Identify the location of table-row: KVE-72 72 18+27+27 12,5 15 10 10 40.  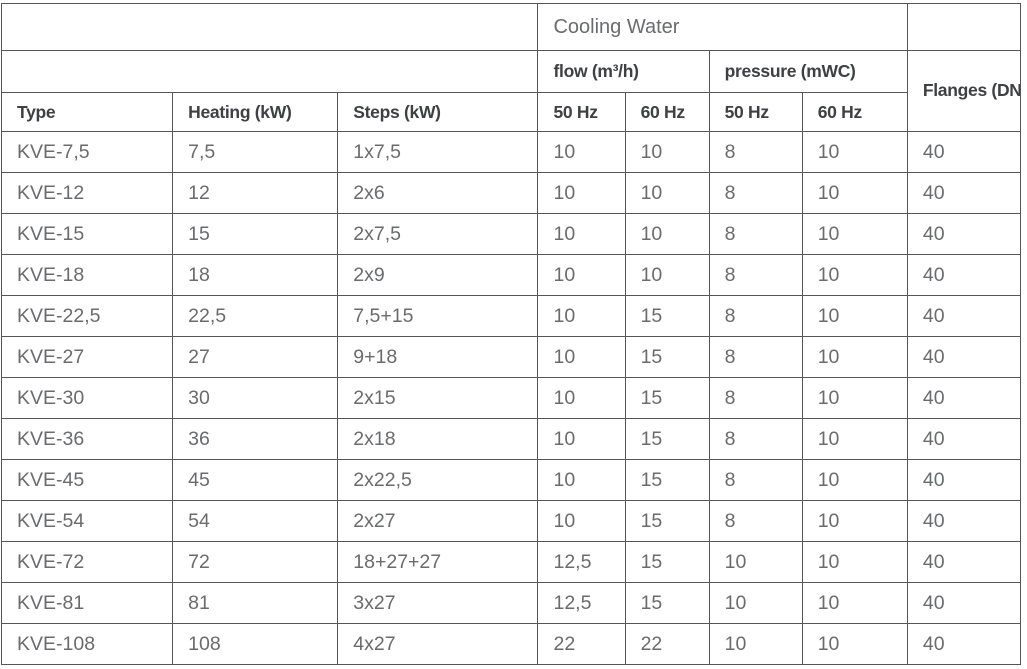
(511, 562).